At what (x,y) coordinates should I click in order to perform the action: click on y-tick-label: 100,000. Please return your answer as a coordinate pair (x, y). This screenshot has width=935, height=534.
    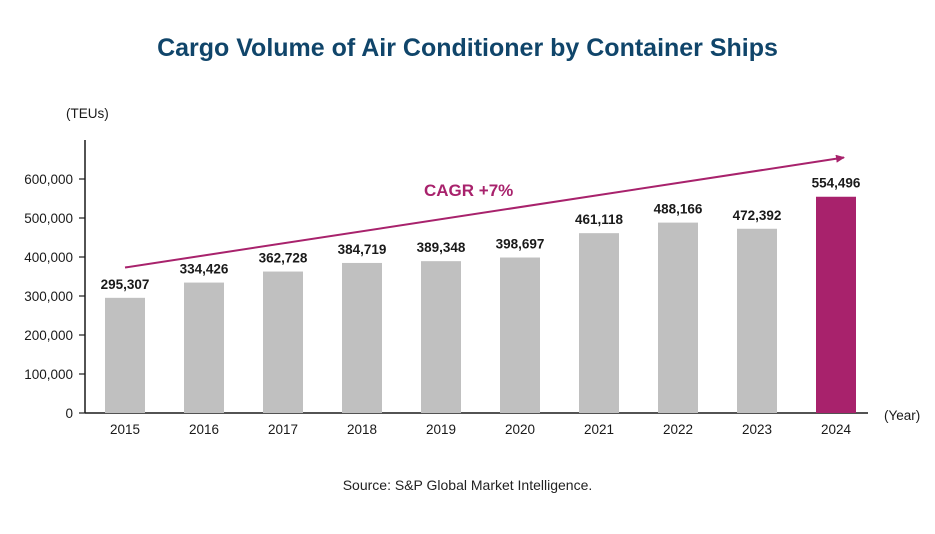
    Looking at the image, I should click on (48, 374).